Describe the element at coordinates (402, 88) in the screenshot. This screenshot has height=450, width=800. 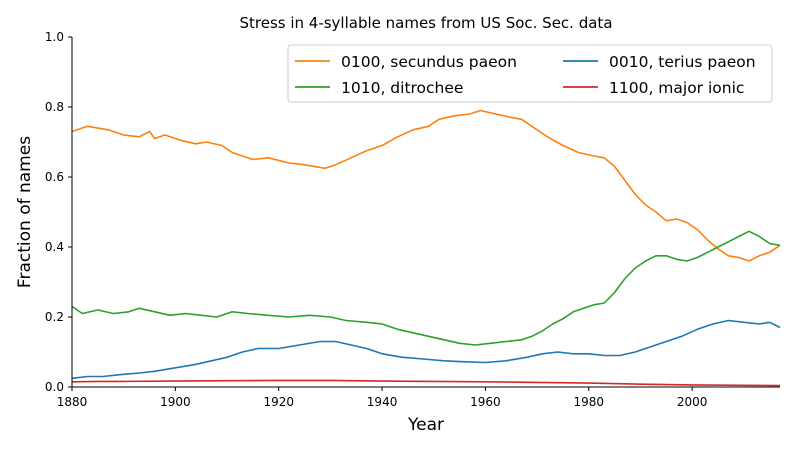
I see `legend-label: 1010, ditrochee` at that location.